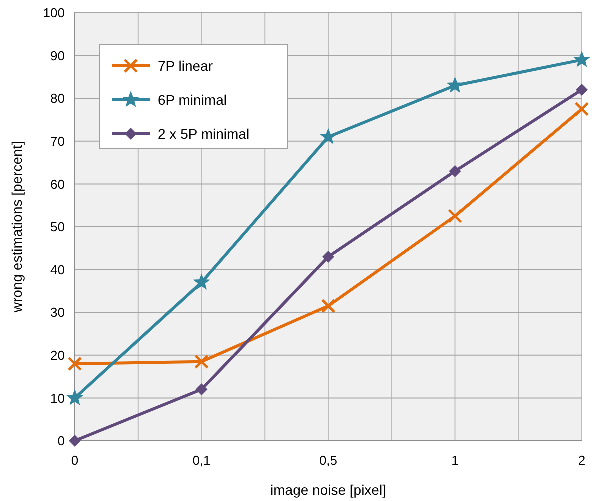 The image size is (598, 501). I want to click on y-tick-label: 90, so click(57, 56).